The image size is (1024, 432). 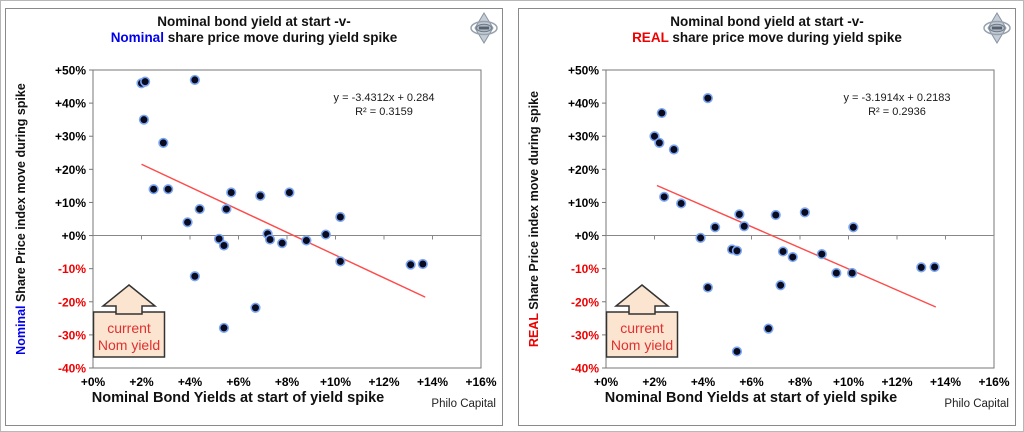 What do you see at coordinates (238, 382) in the screenshot?
I see `x-tick-label: +6%` at bounding box center [238, 382].